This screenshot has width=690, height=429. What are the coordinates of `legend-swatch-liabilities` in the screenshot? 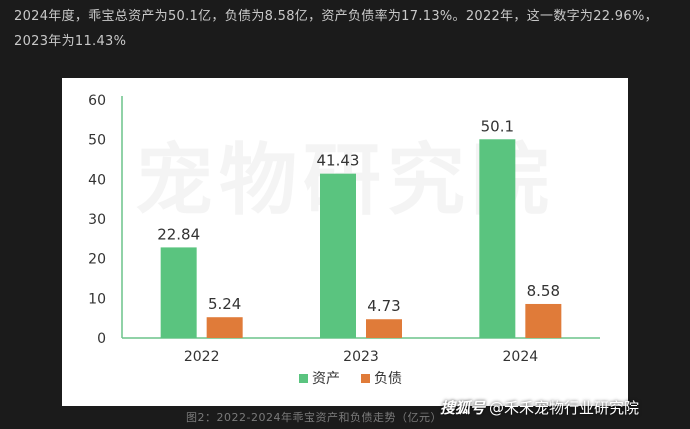 It's located at (365, 378).